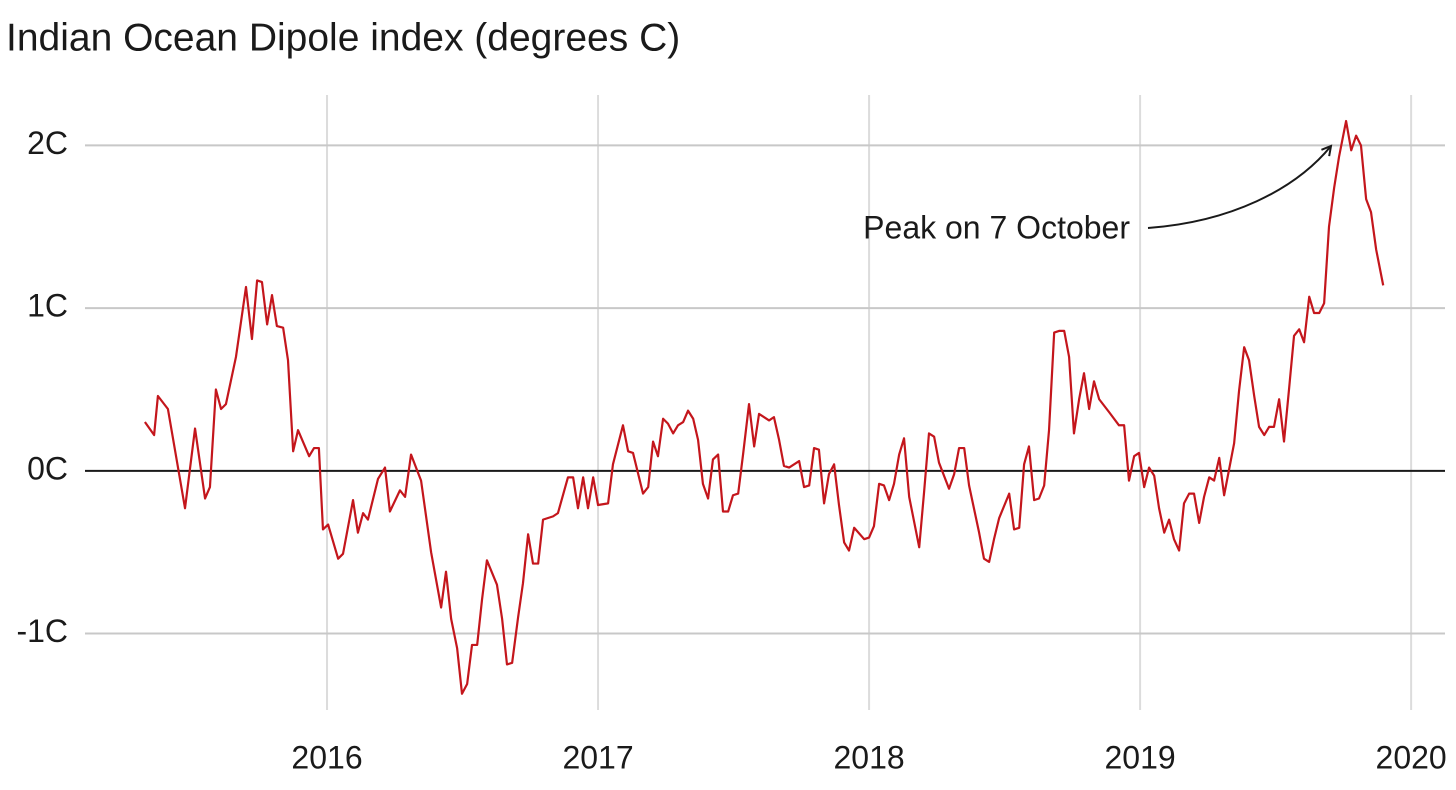 The height and width of the screenshot is (790, 1456). What do you see at coordinates (47, 468) in the screenshot?
I see `y-tick-label: 0C` at bounding box center [47, 468].